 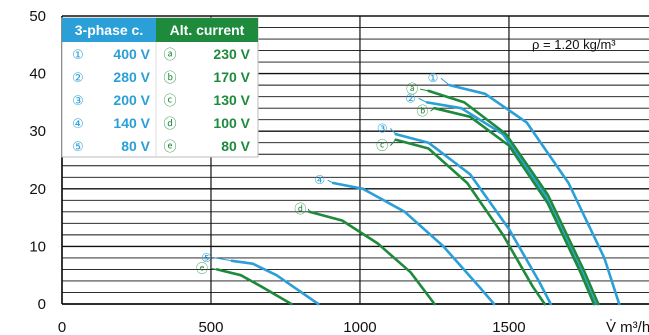 What do you see at coordinates (37, 189) in the screenshot?
I see `y-tick-label: 20` at bounding box center [37, 189].